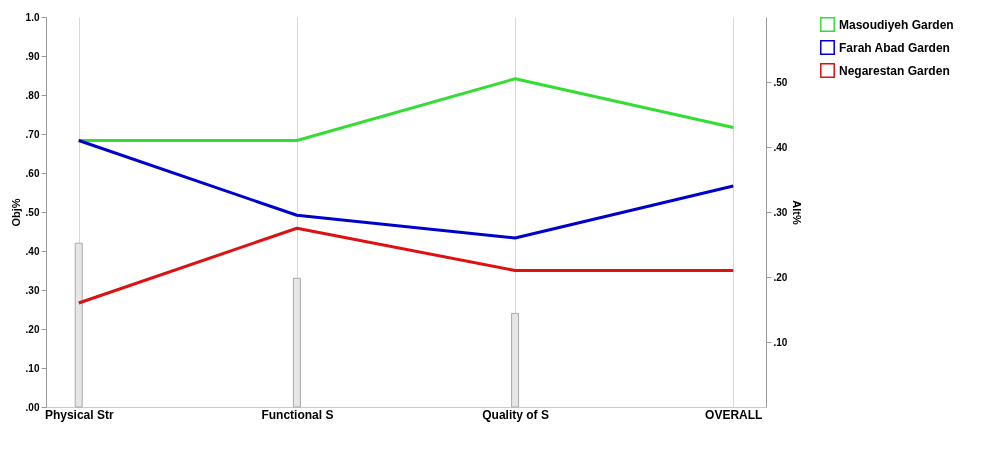  What do you see at coordinates (32, 212) in the screenshot?
I see `y-tick-label: .50` at bounding box center [32, 212].